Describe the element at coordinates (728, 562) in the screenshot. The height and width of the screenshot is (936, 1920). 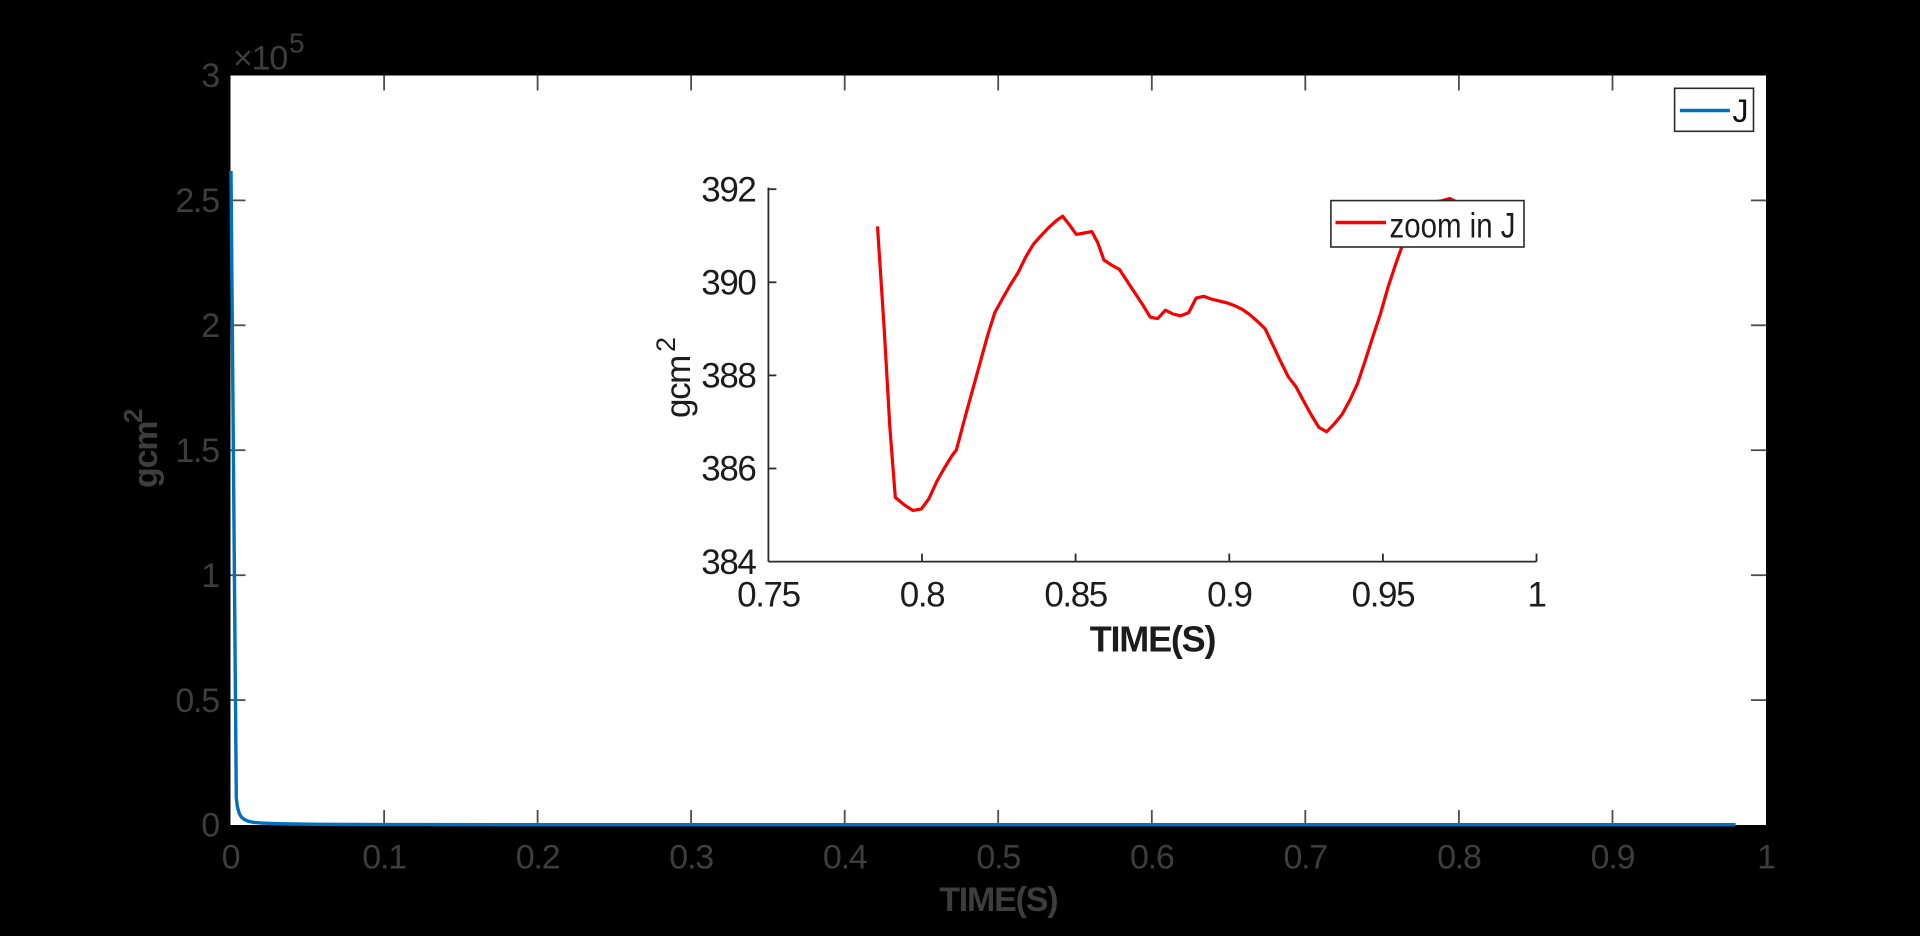
I see `svg-text: 384` at that location.